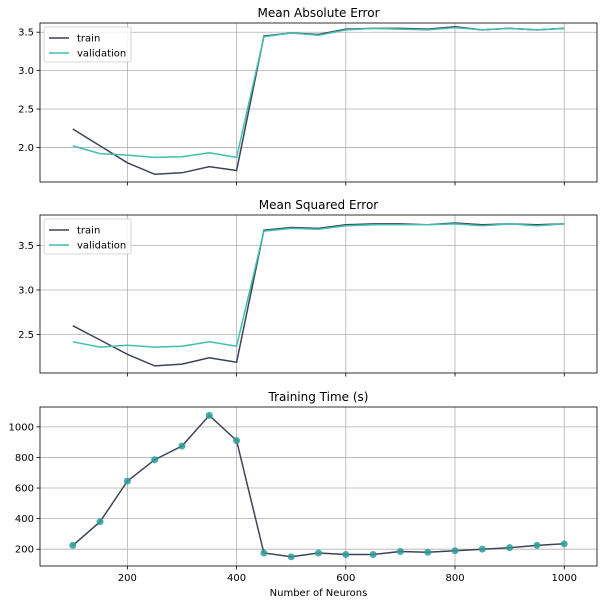  Describe the element at coordinates (21, 427) in the screenshot. I see `y-tick-label: 1000` at that location.